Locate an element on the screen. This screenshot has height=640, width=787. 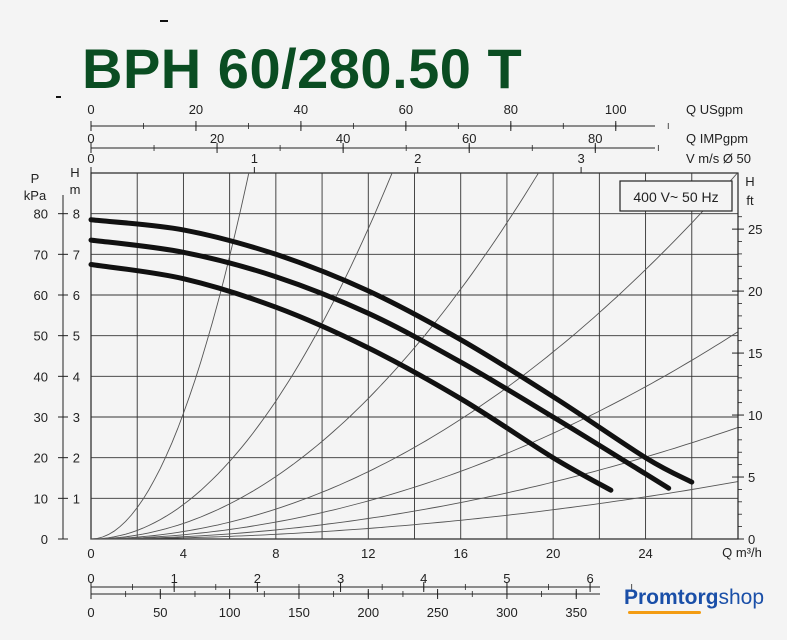
velocity-tick-label: 3 is located at coordinates (580, 158).